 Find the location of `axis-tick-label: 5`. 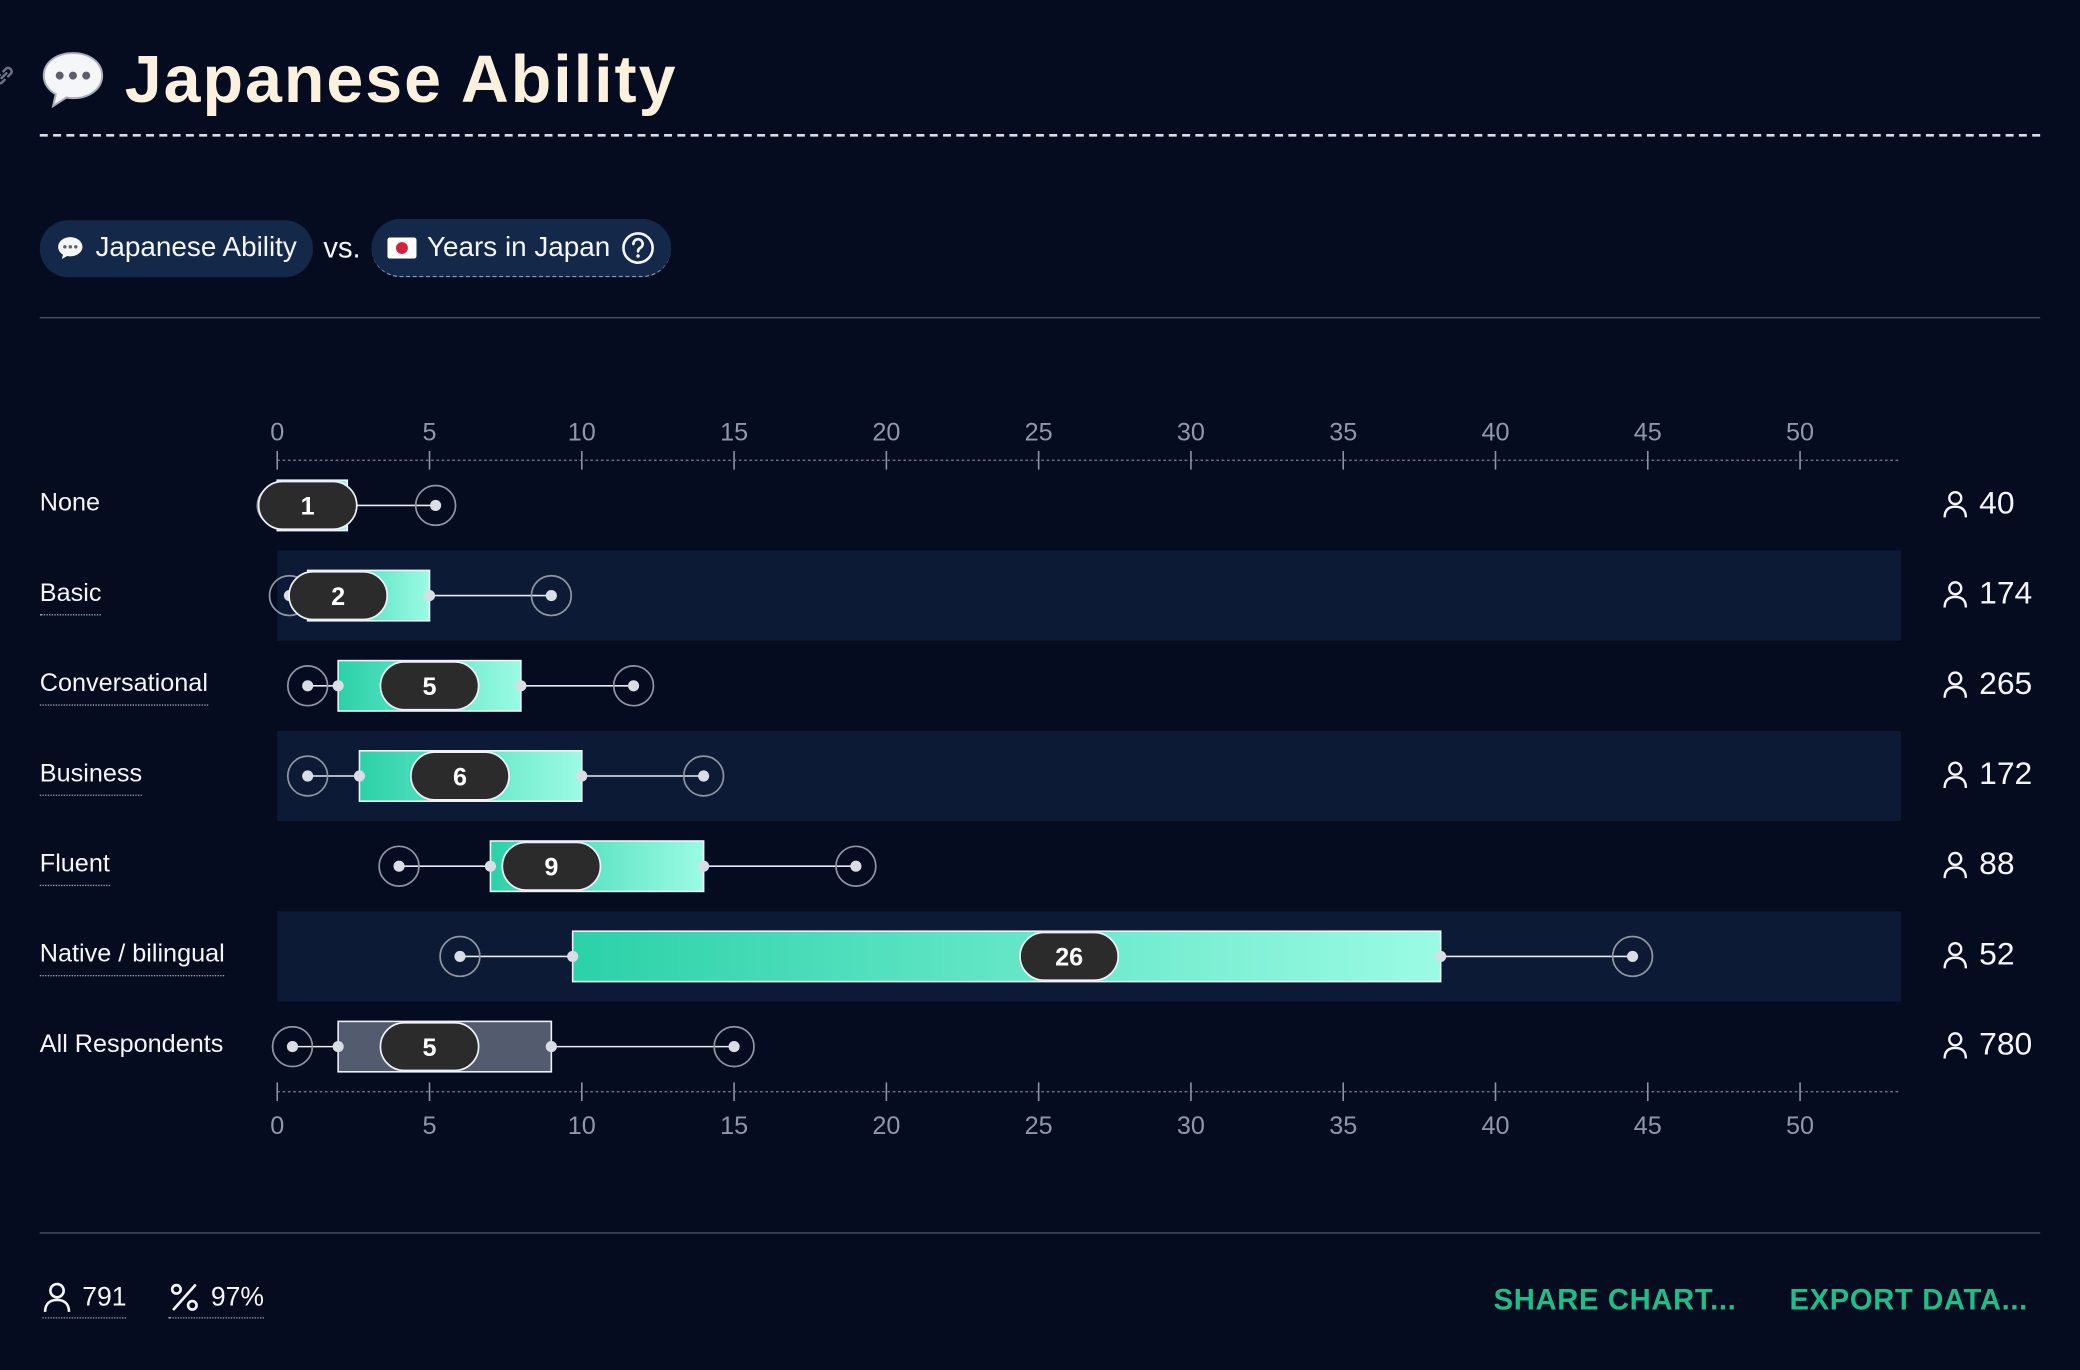

axis-tick-label: 5 is located at coordinates (430, 1126).